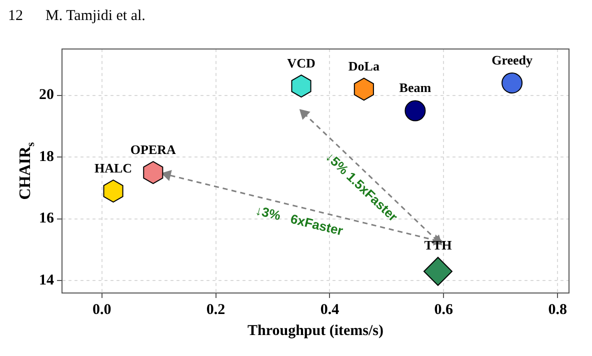 Image resolution: width=592 pixels, height=356 pixels. I want to click on x-tick-label: 0.4, so click(330, 310).